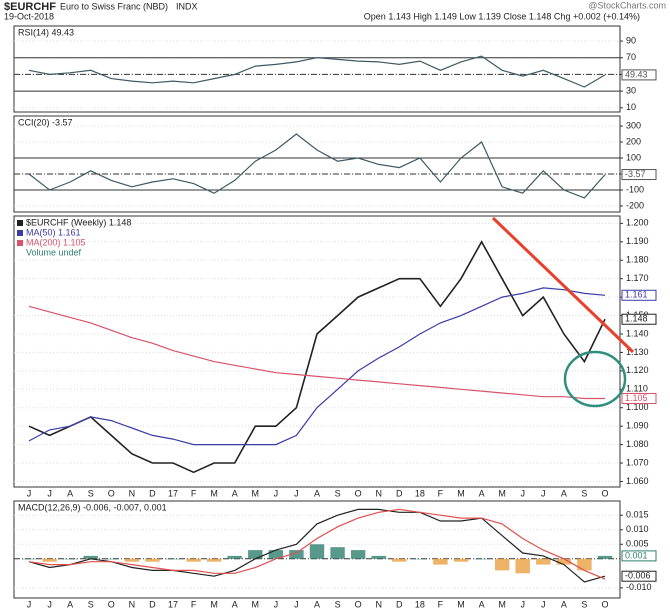  Describe the element at coordinates (639, 587) in the screenshot. I see `y-tick-label: -0.010` at that location.